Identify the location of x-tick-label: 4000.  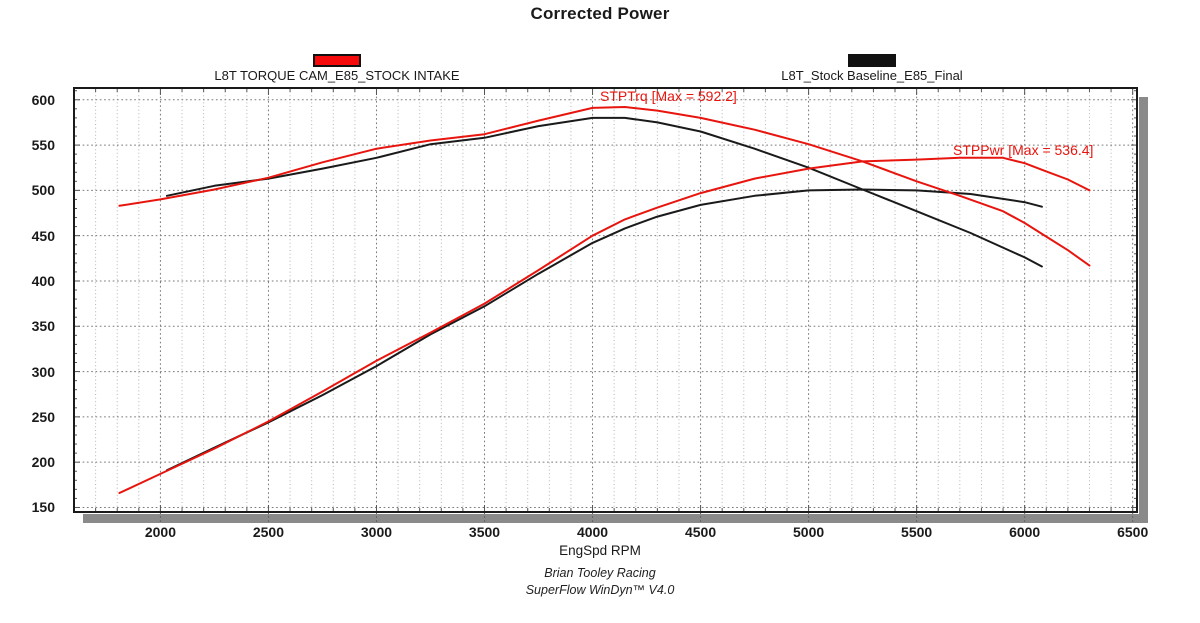
(592, 532).